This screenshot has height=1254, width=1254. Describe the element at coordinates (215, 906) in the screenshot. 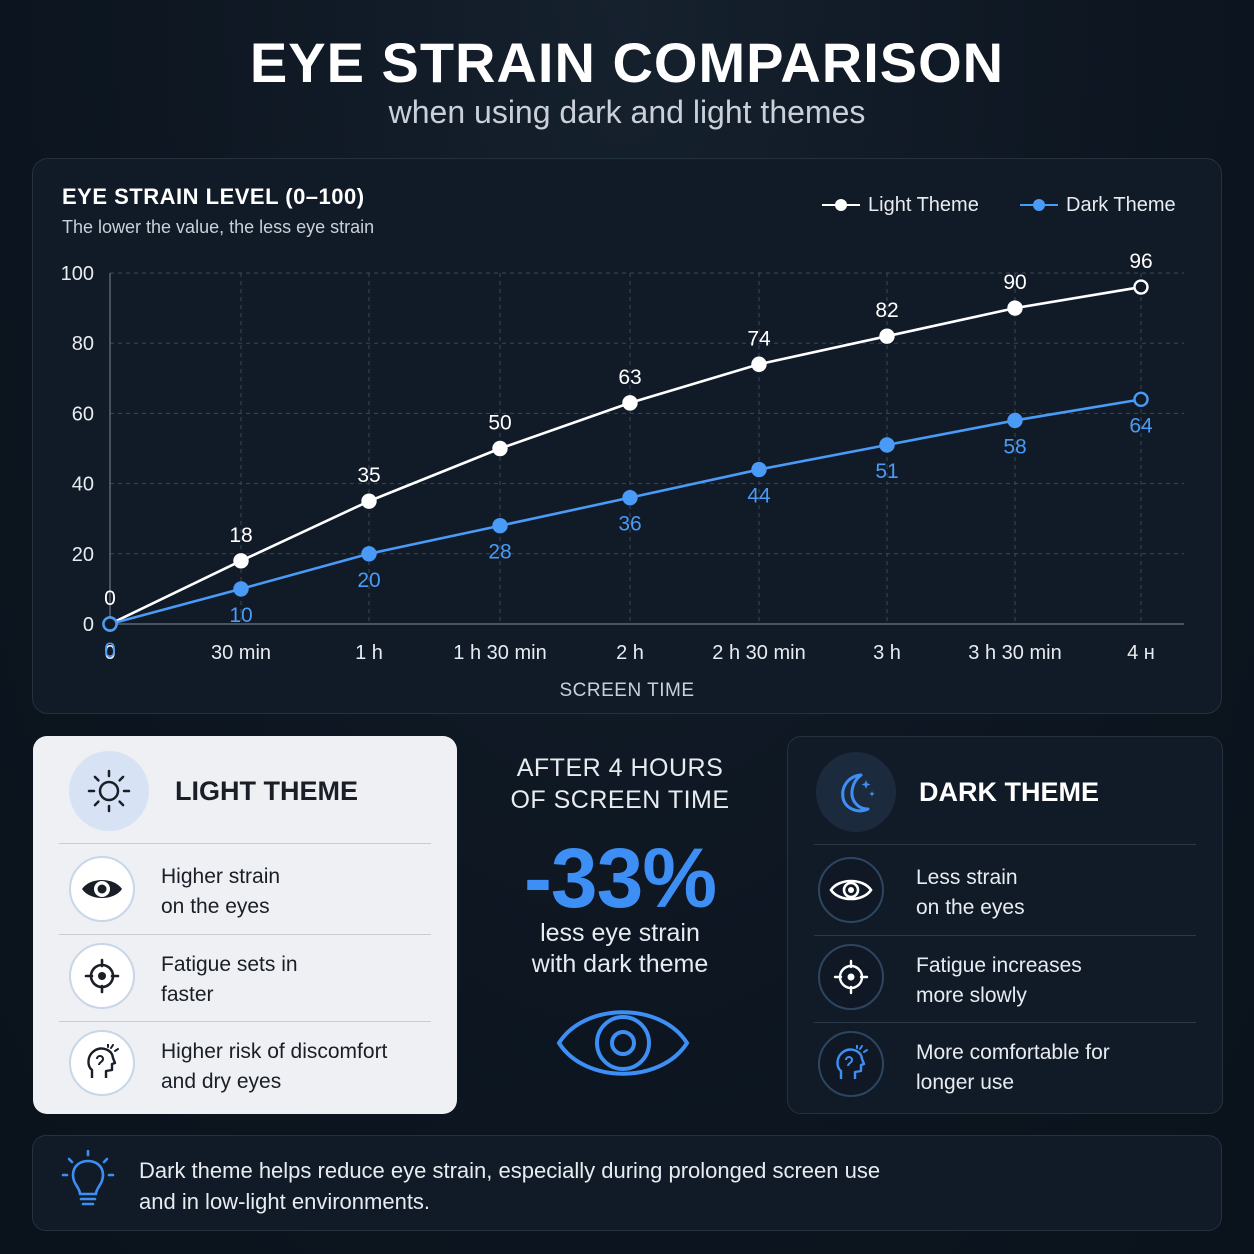

I see `light-item-1-line2: on the eyes` at that location.